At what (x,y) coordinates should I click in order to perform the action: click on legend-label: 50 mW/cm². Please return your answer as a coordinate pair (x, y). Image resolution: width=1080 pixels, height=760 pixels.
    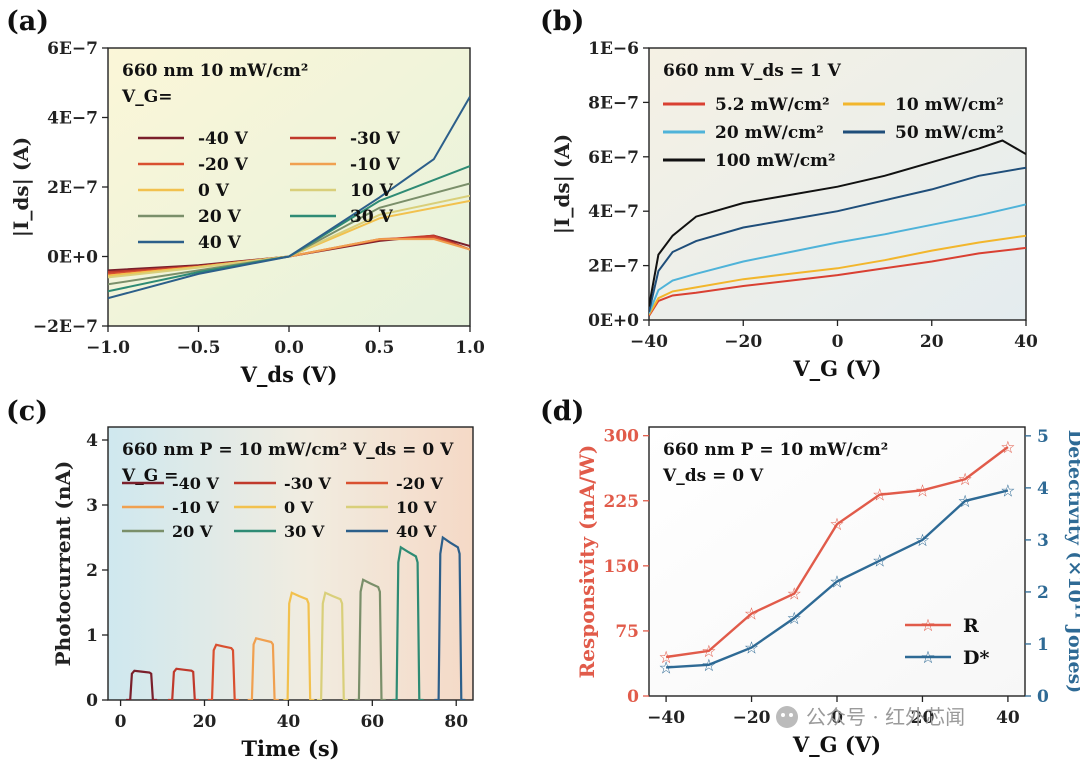
    Looking at the image, I should click on (949, 133).